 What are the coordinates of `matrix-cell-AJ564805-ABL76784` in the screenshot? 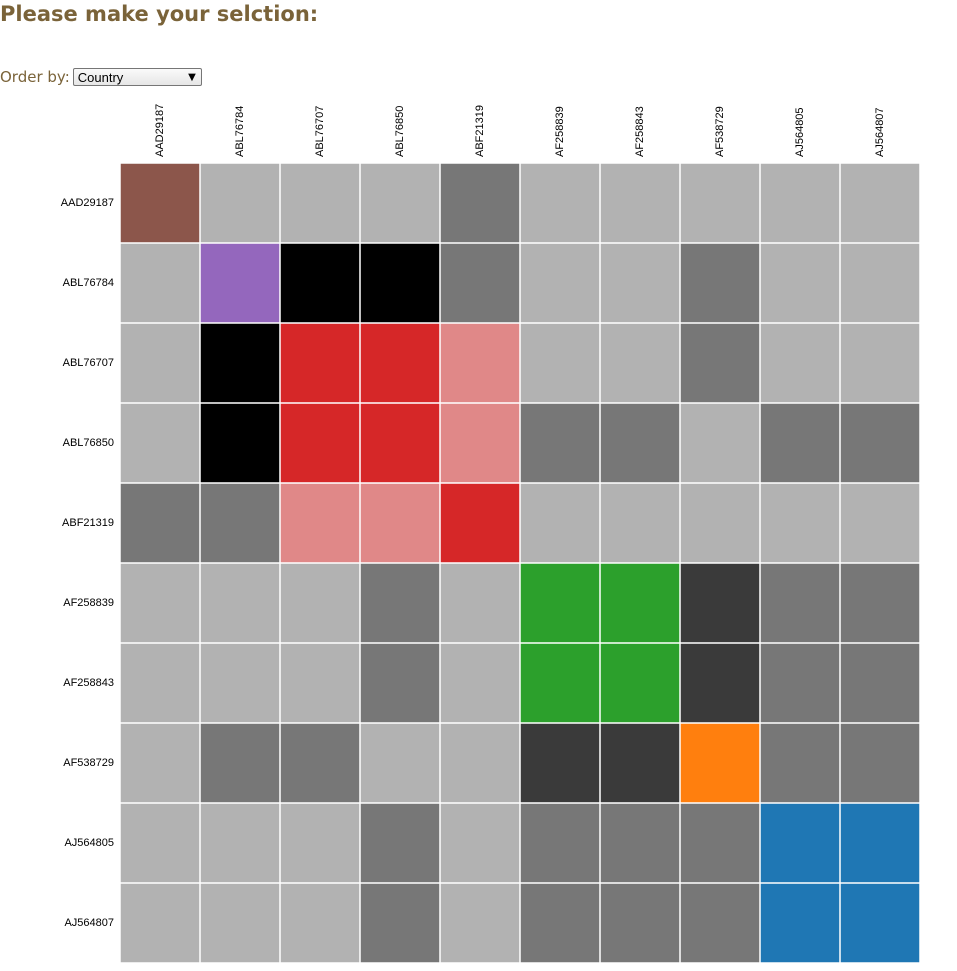 It's located at (240, 843).